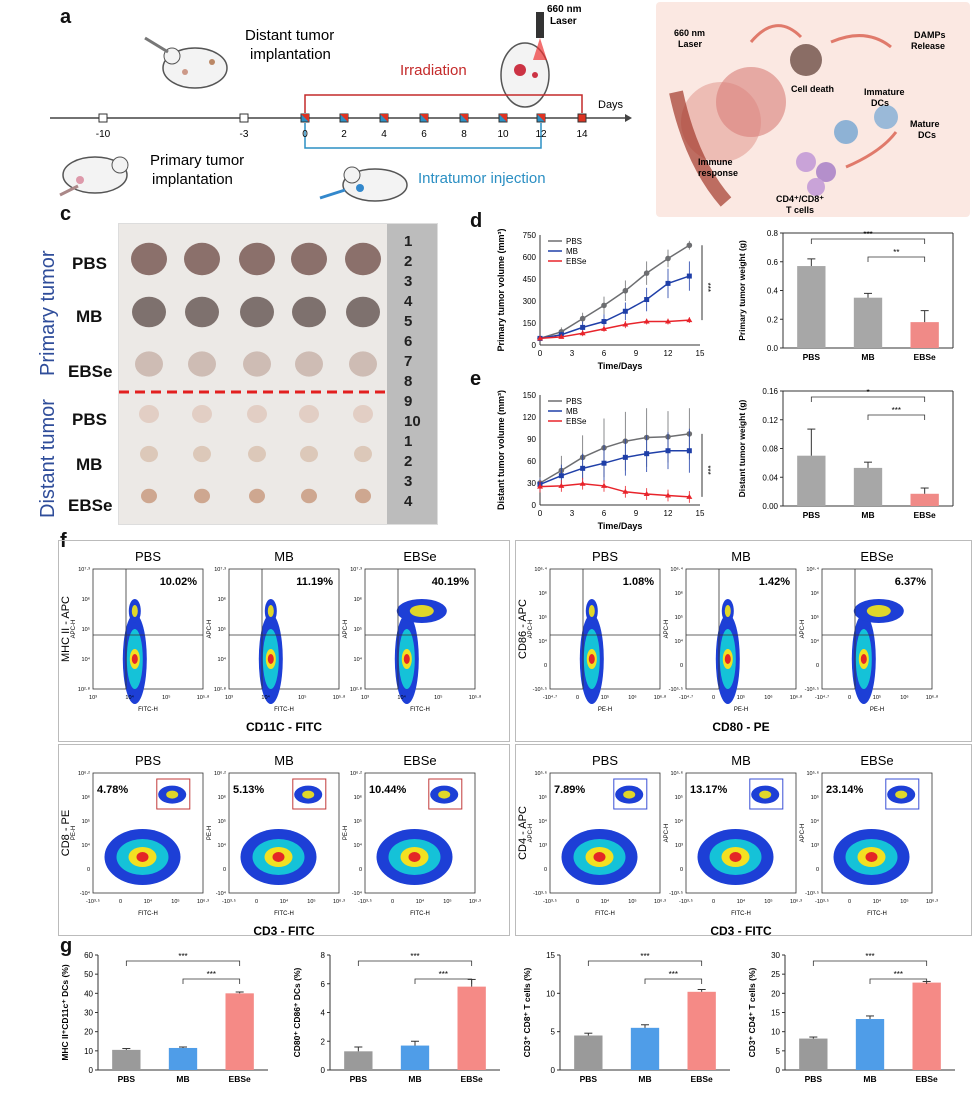 This screenshot has height=1097, width=972. Describe the element at coordinates (742, 448) in the screenshot. I see `y-axis-label: Distant tumor weight (g)` at that location.